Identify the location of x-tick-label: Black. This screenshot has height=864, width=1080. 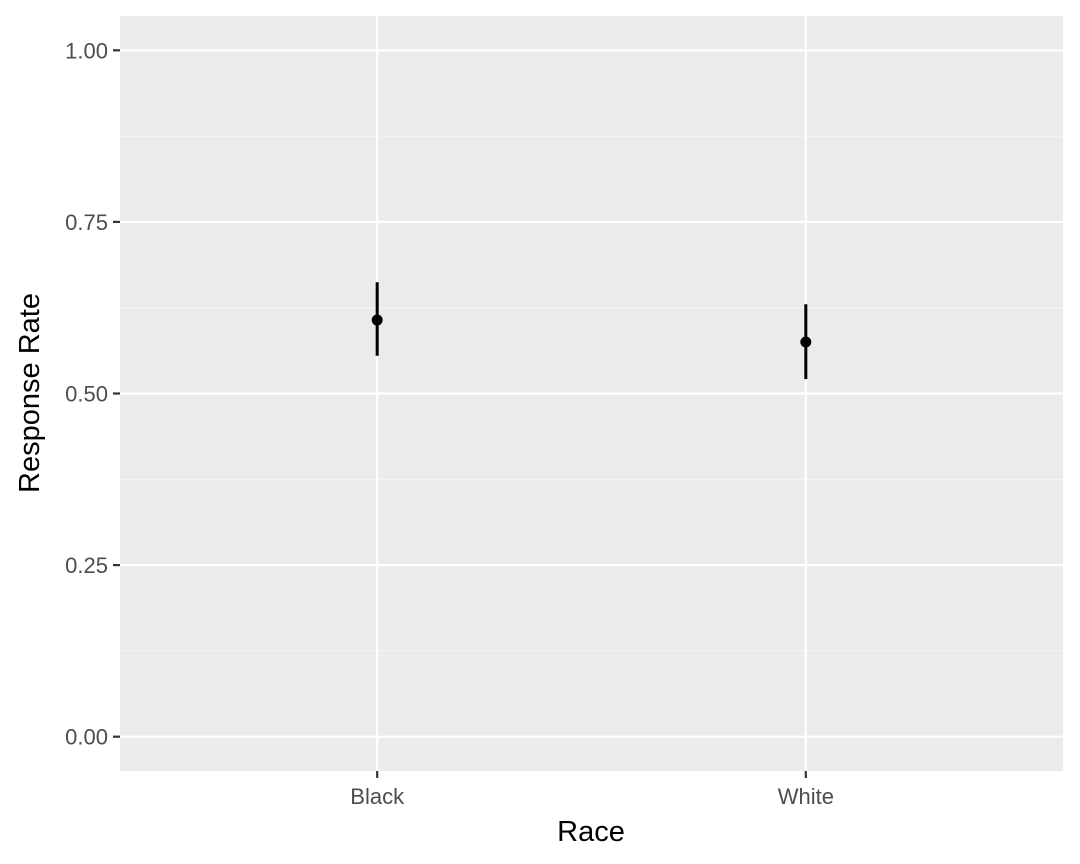
(377, 796).